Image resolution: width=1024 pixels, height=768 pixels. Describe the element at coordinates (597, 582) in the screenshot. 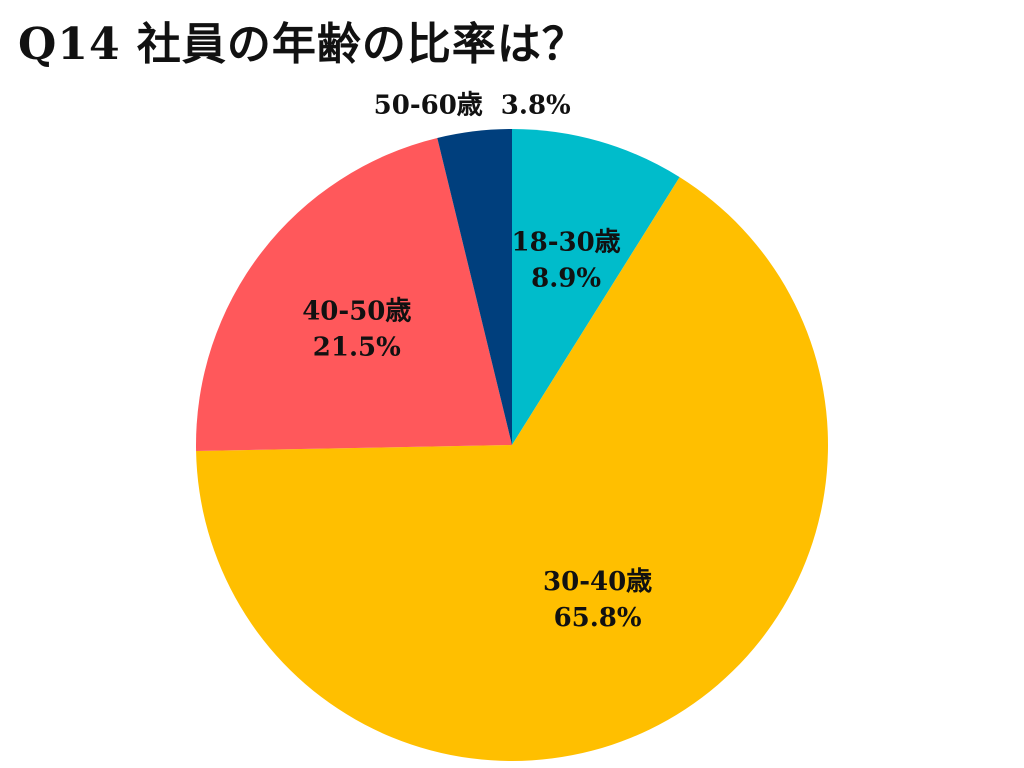

I see `slice-category-label-30-40: 30-40歳` at that location.